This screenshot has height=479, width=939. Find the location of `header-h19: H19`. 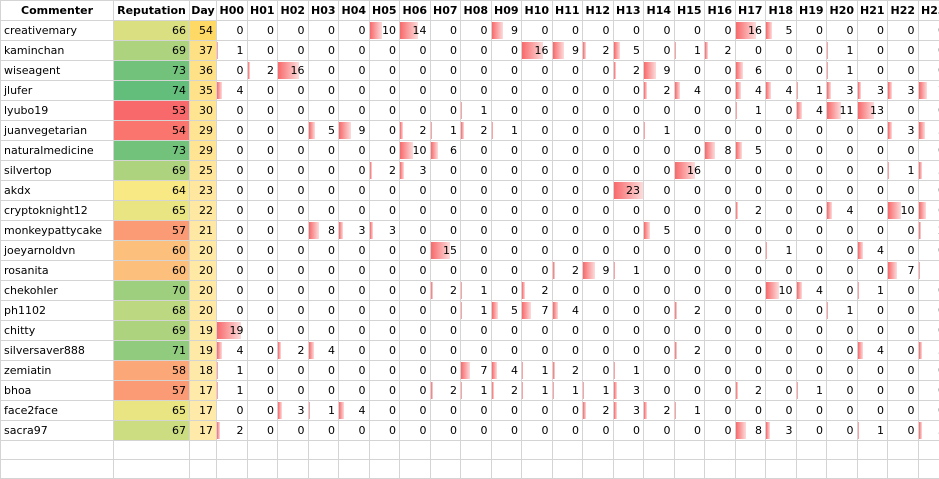

header-h19: H19 is located at coordinates (811, 11).